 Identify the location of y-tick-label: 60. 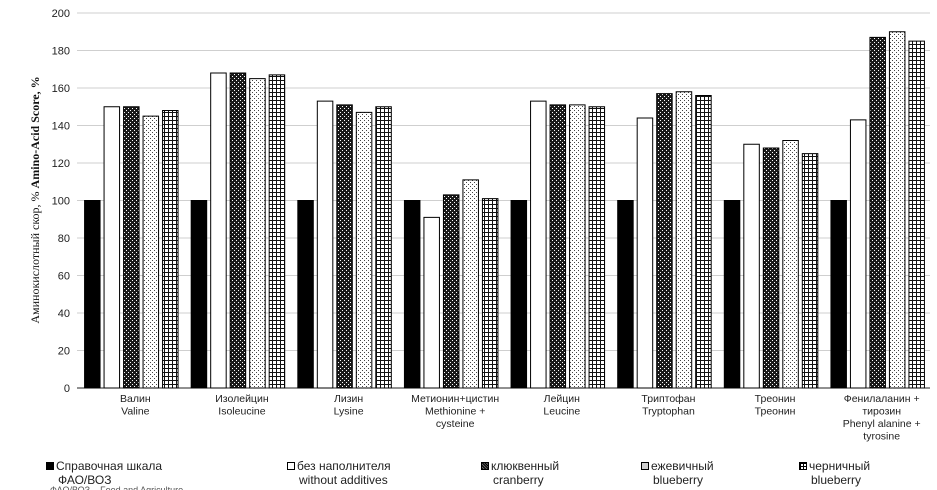
(64, 277).